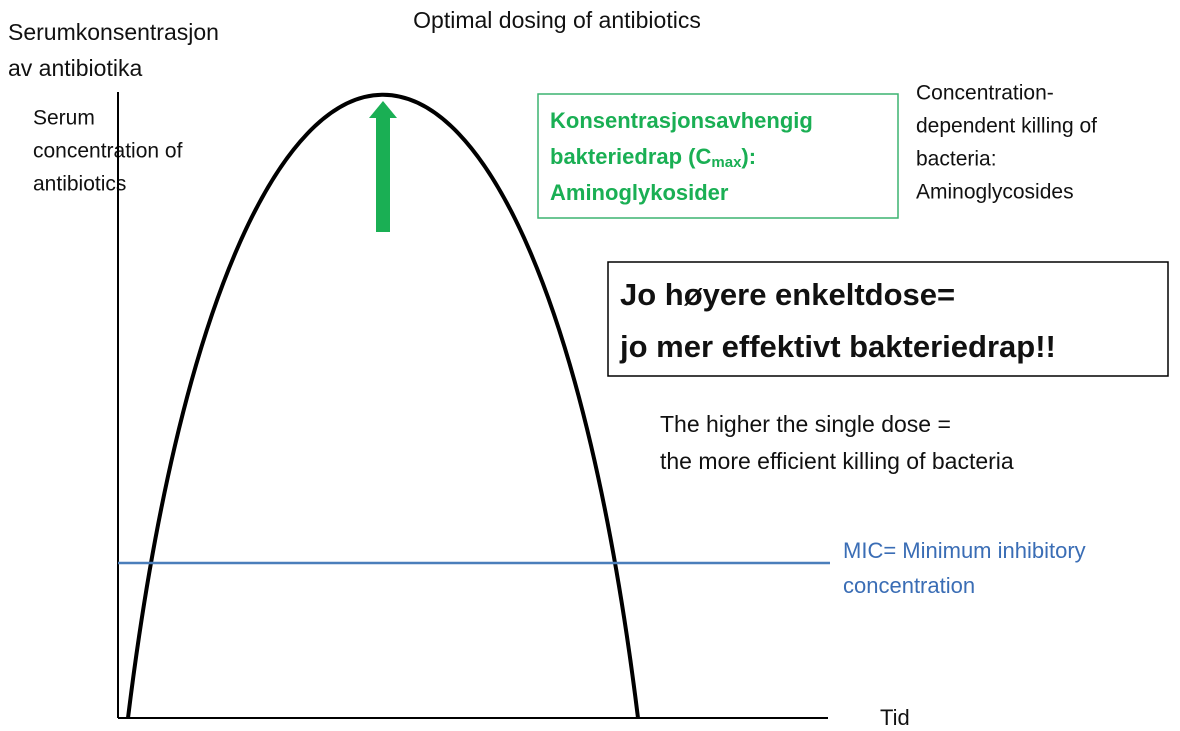  Describe the element at coordinates (888, 319) in the screenshot. I see `main-box` at that location.